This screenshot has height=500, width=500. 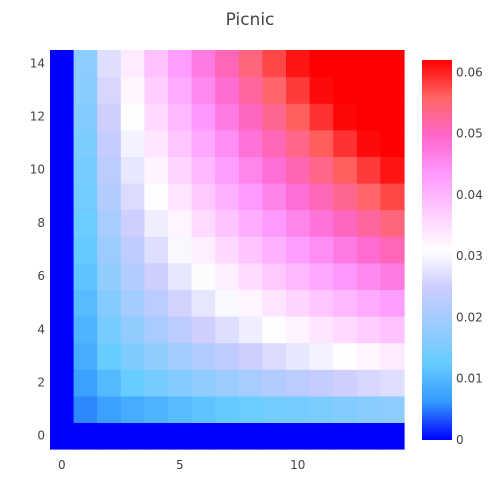 What do you see at coordinates (37, 170) in the screenshot?
I see `y-tick-label: 10` at bounding box center [37, 170].